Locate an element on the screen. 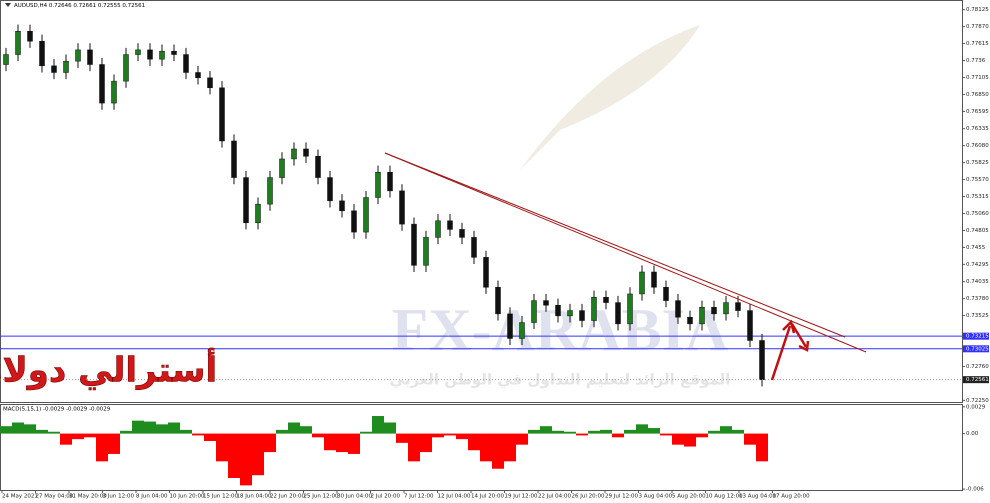 The height and width of the screenshot is (503, 990). y-tick-label: 0.74035 is located at coordinates (977, 282).